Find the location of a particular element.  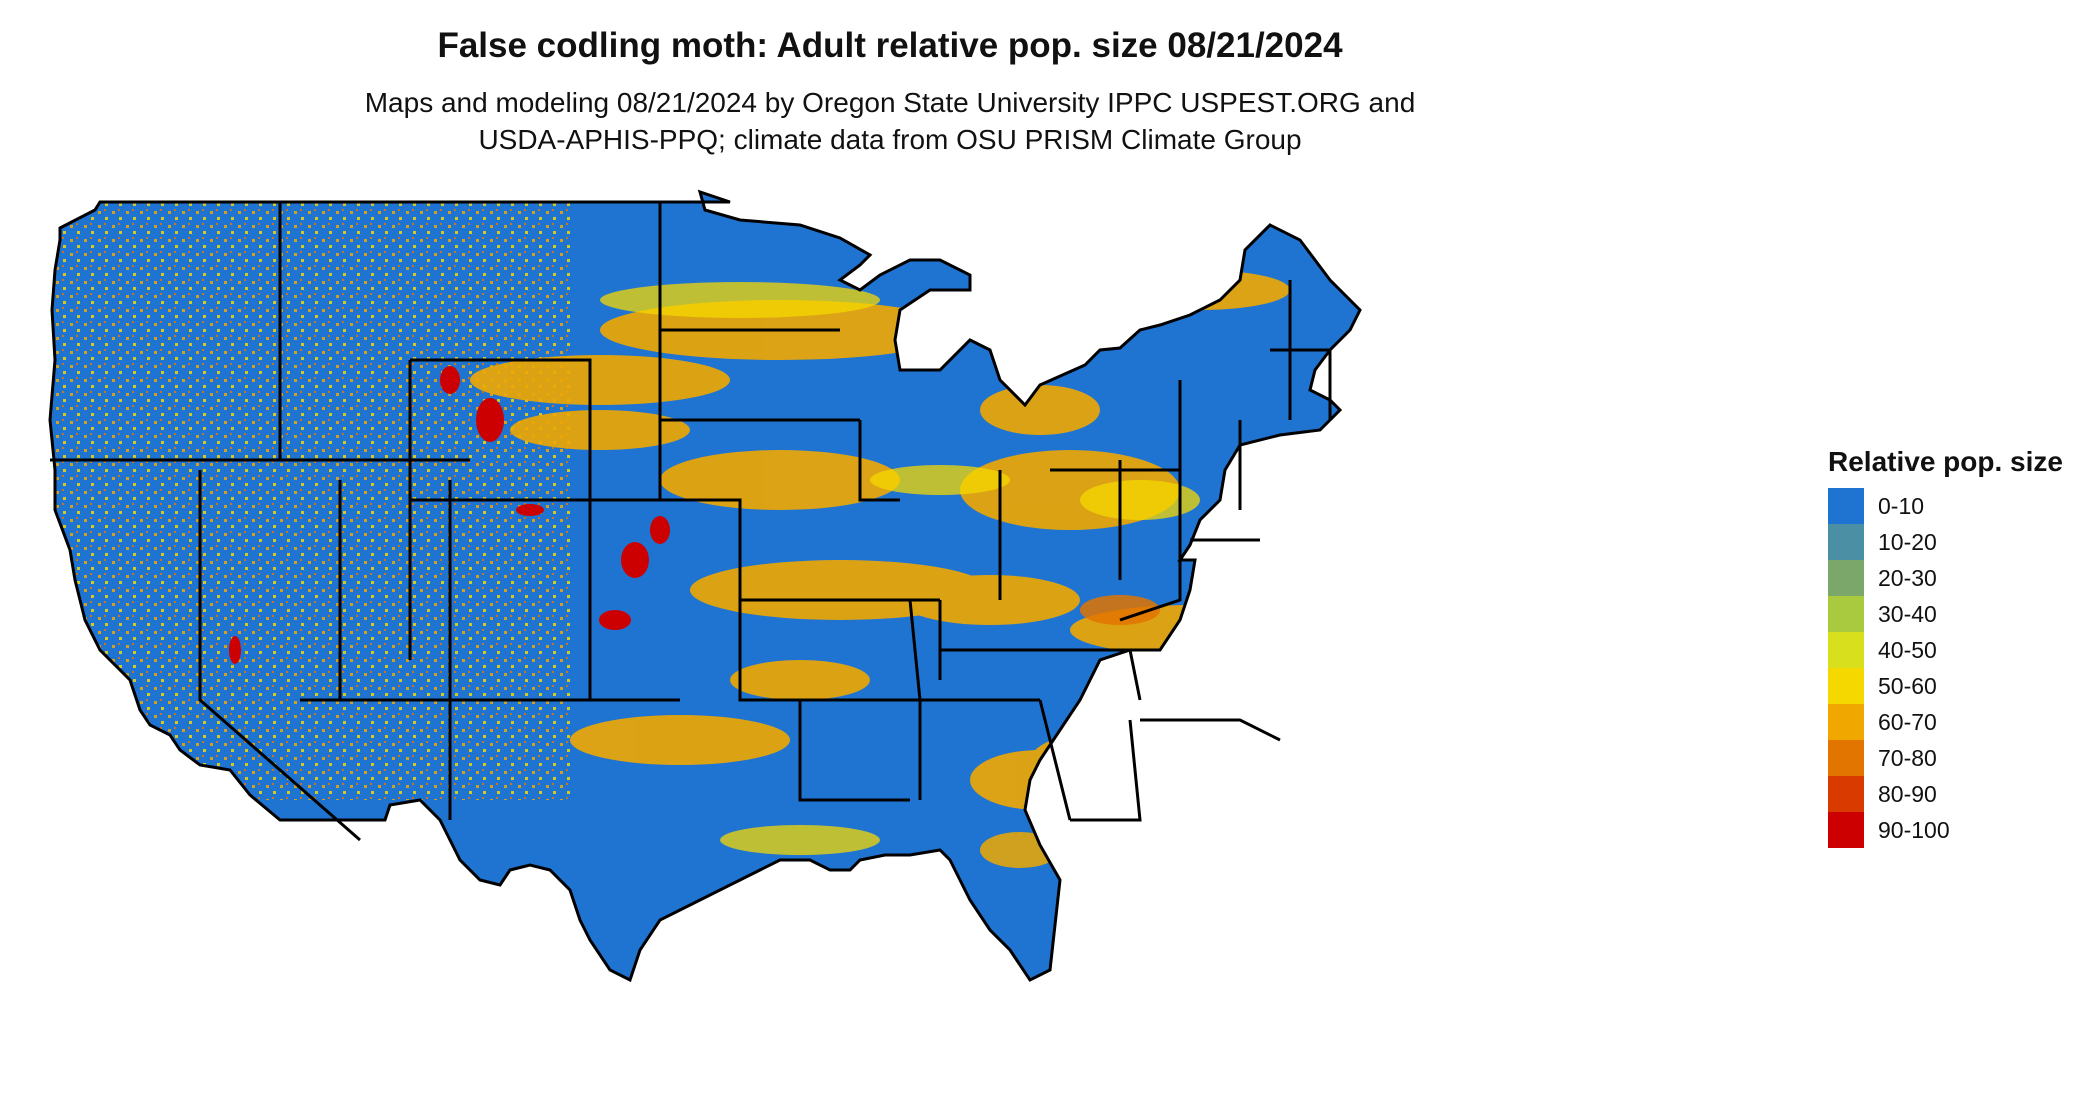

legend-label: 40-50 is located at coordinates (1907, 649).